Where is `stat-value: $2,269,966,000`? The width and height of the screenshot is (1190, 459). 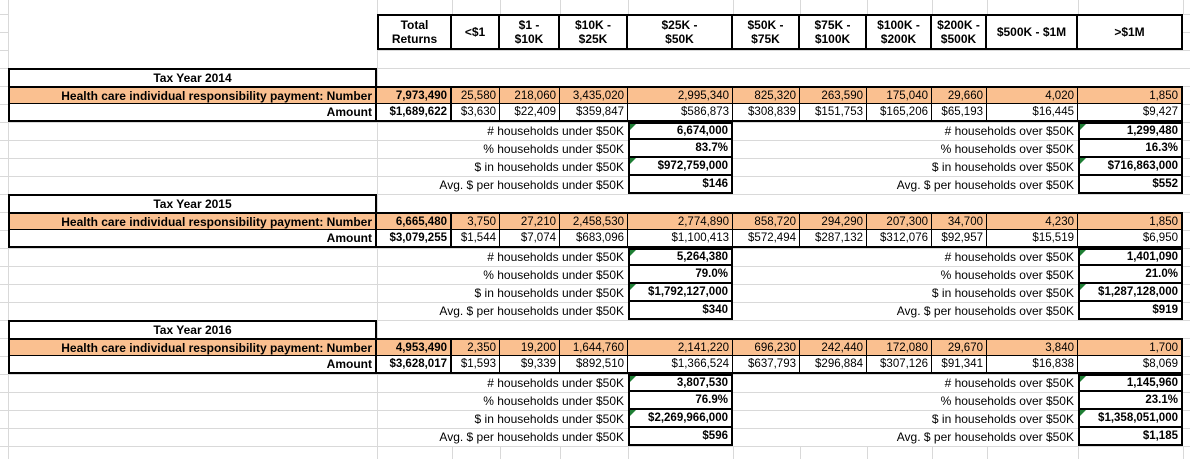
stat-value: $2,269,966,000 is located at coordinates (680, 419).